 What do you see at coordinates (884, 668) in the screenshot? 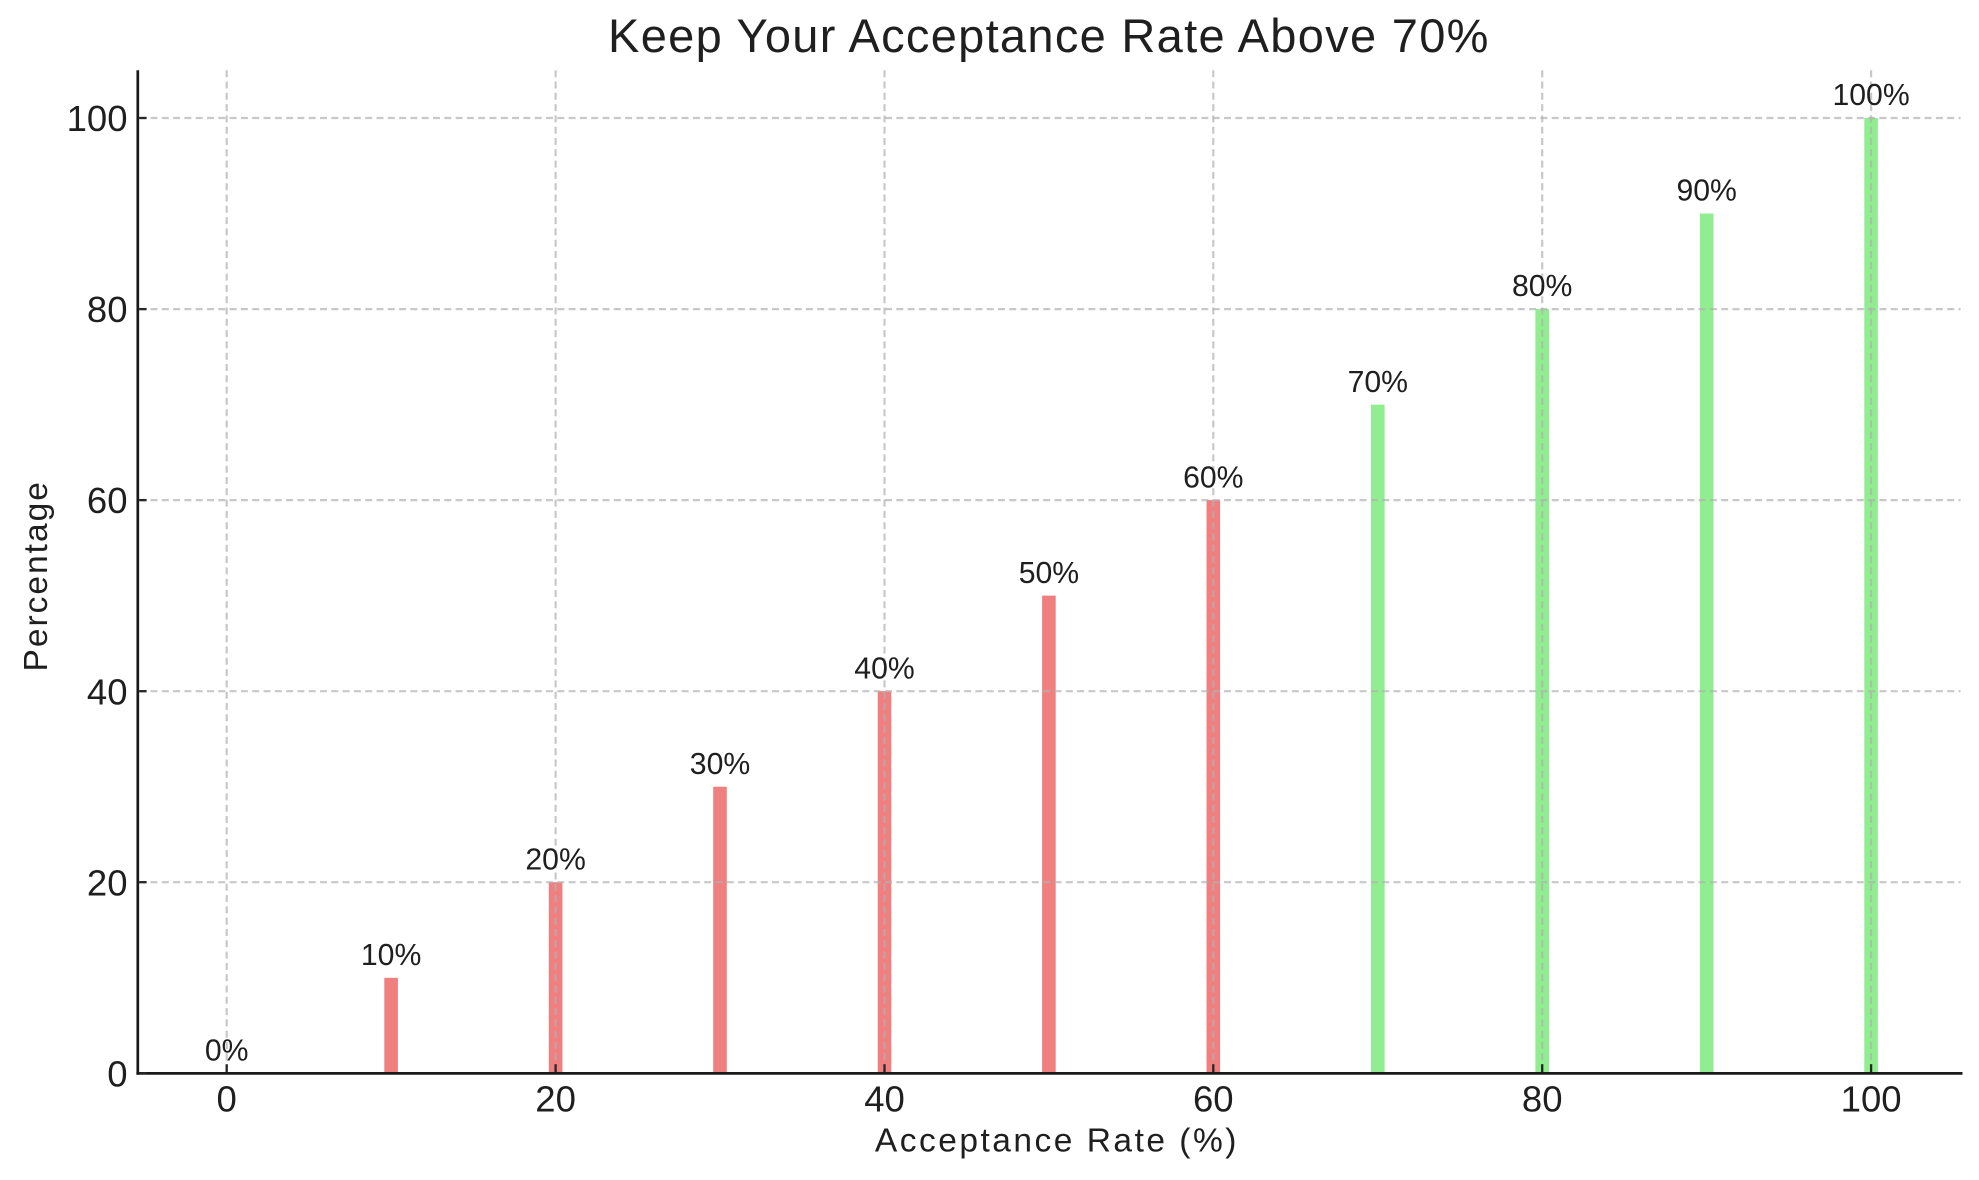
I see `svg-text: 40%` at bounding box center [884, 668].